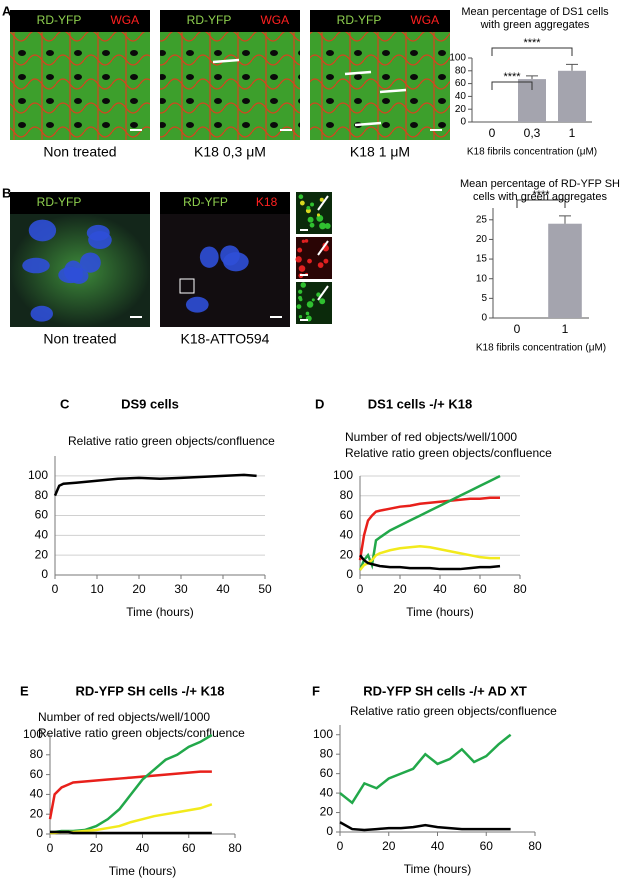  Describe the element at coordinates (187, 286) in the screenshot. I see `roi-box` at that location.